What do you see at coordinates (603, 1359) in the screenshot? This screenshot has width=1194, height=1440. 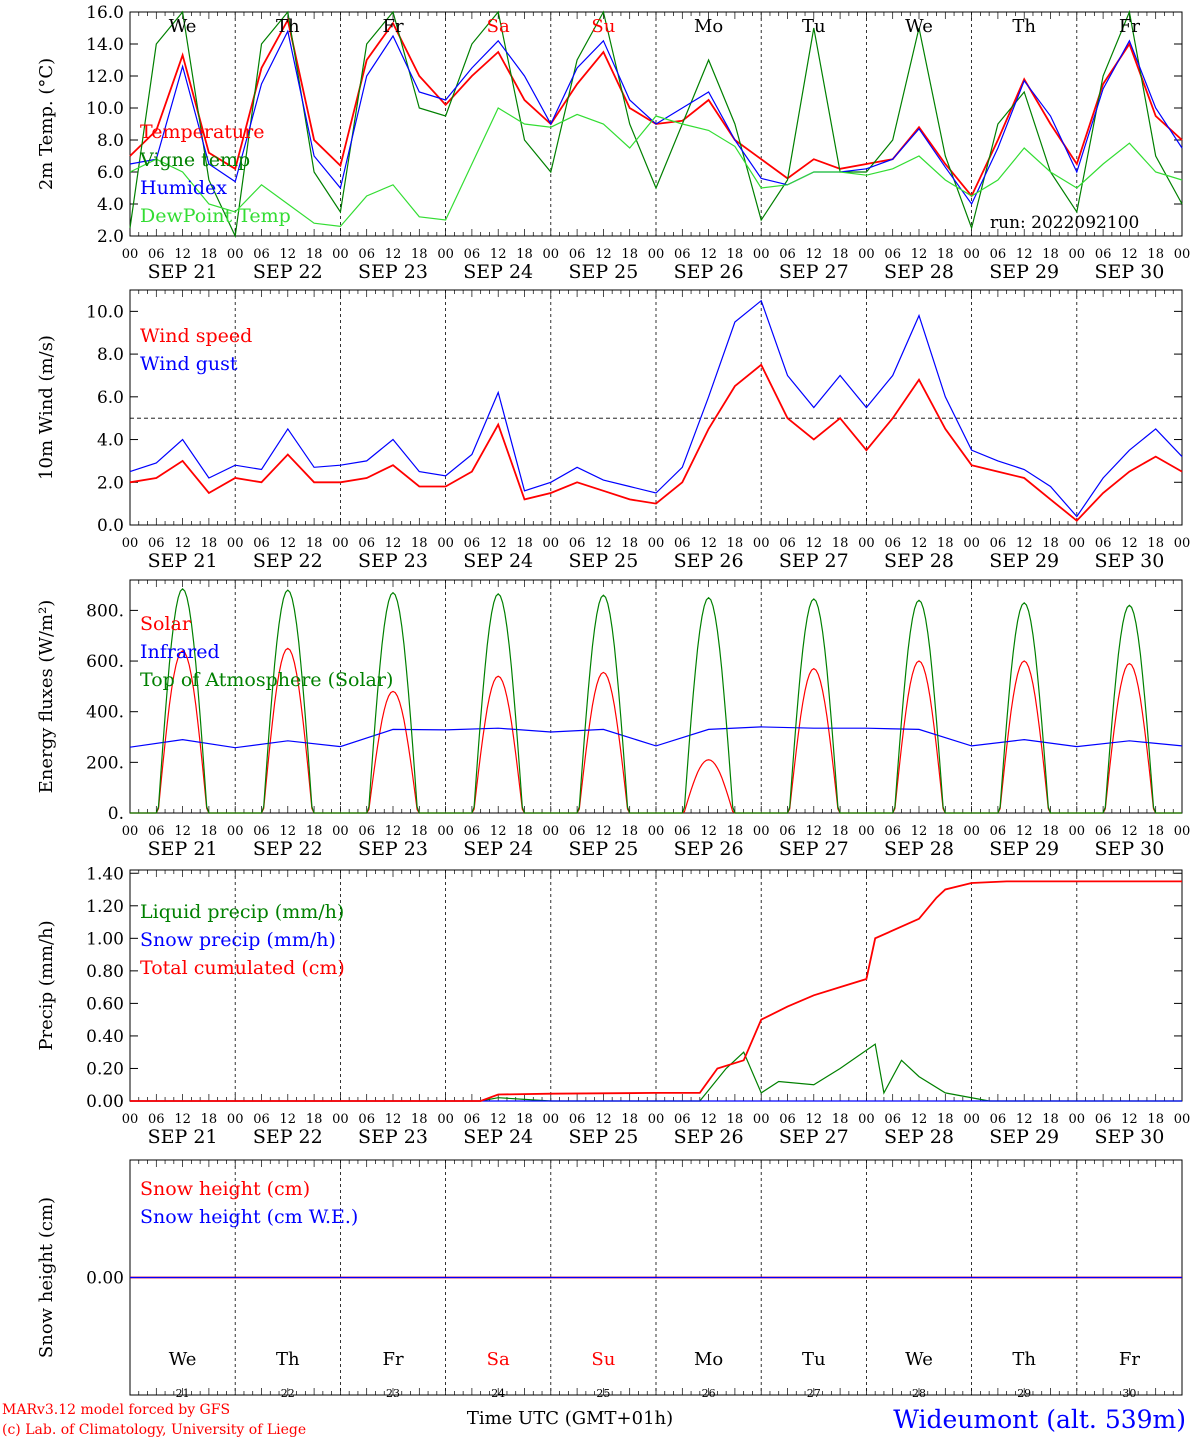 I see `day-of-week-label: Su` at bounding box center [603, 1359].